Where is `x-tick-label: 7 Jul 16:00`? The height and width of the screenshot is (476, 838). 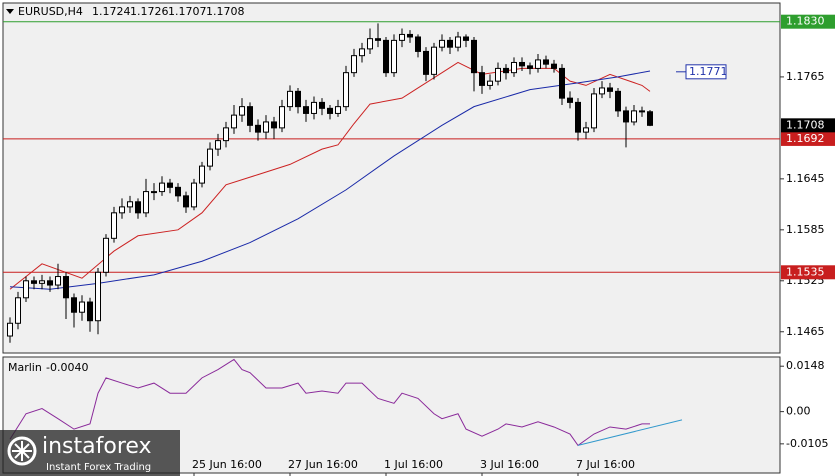
x-tick-label: 7 Jul 16:00 is located at coordinates (605, 464).